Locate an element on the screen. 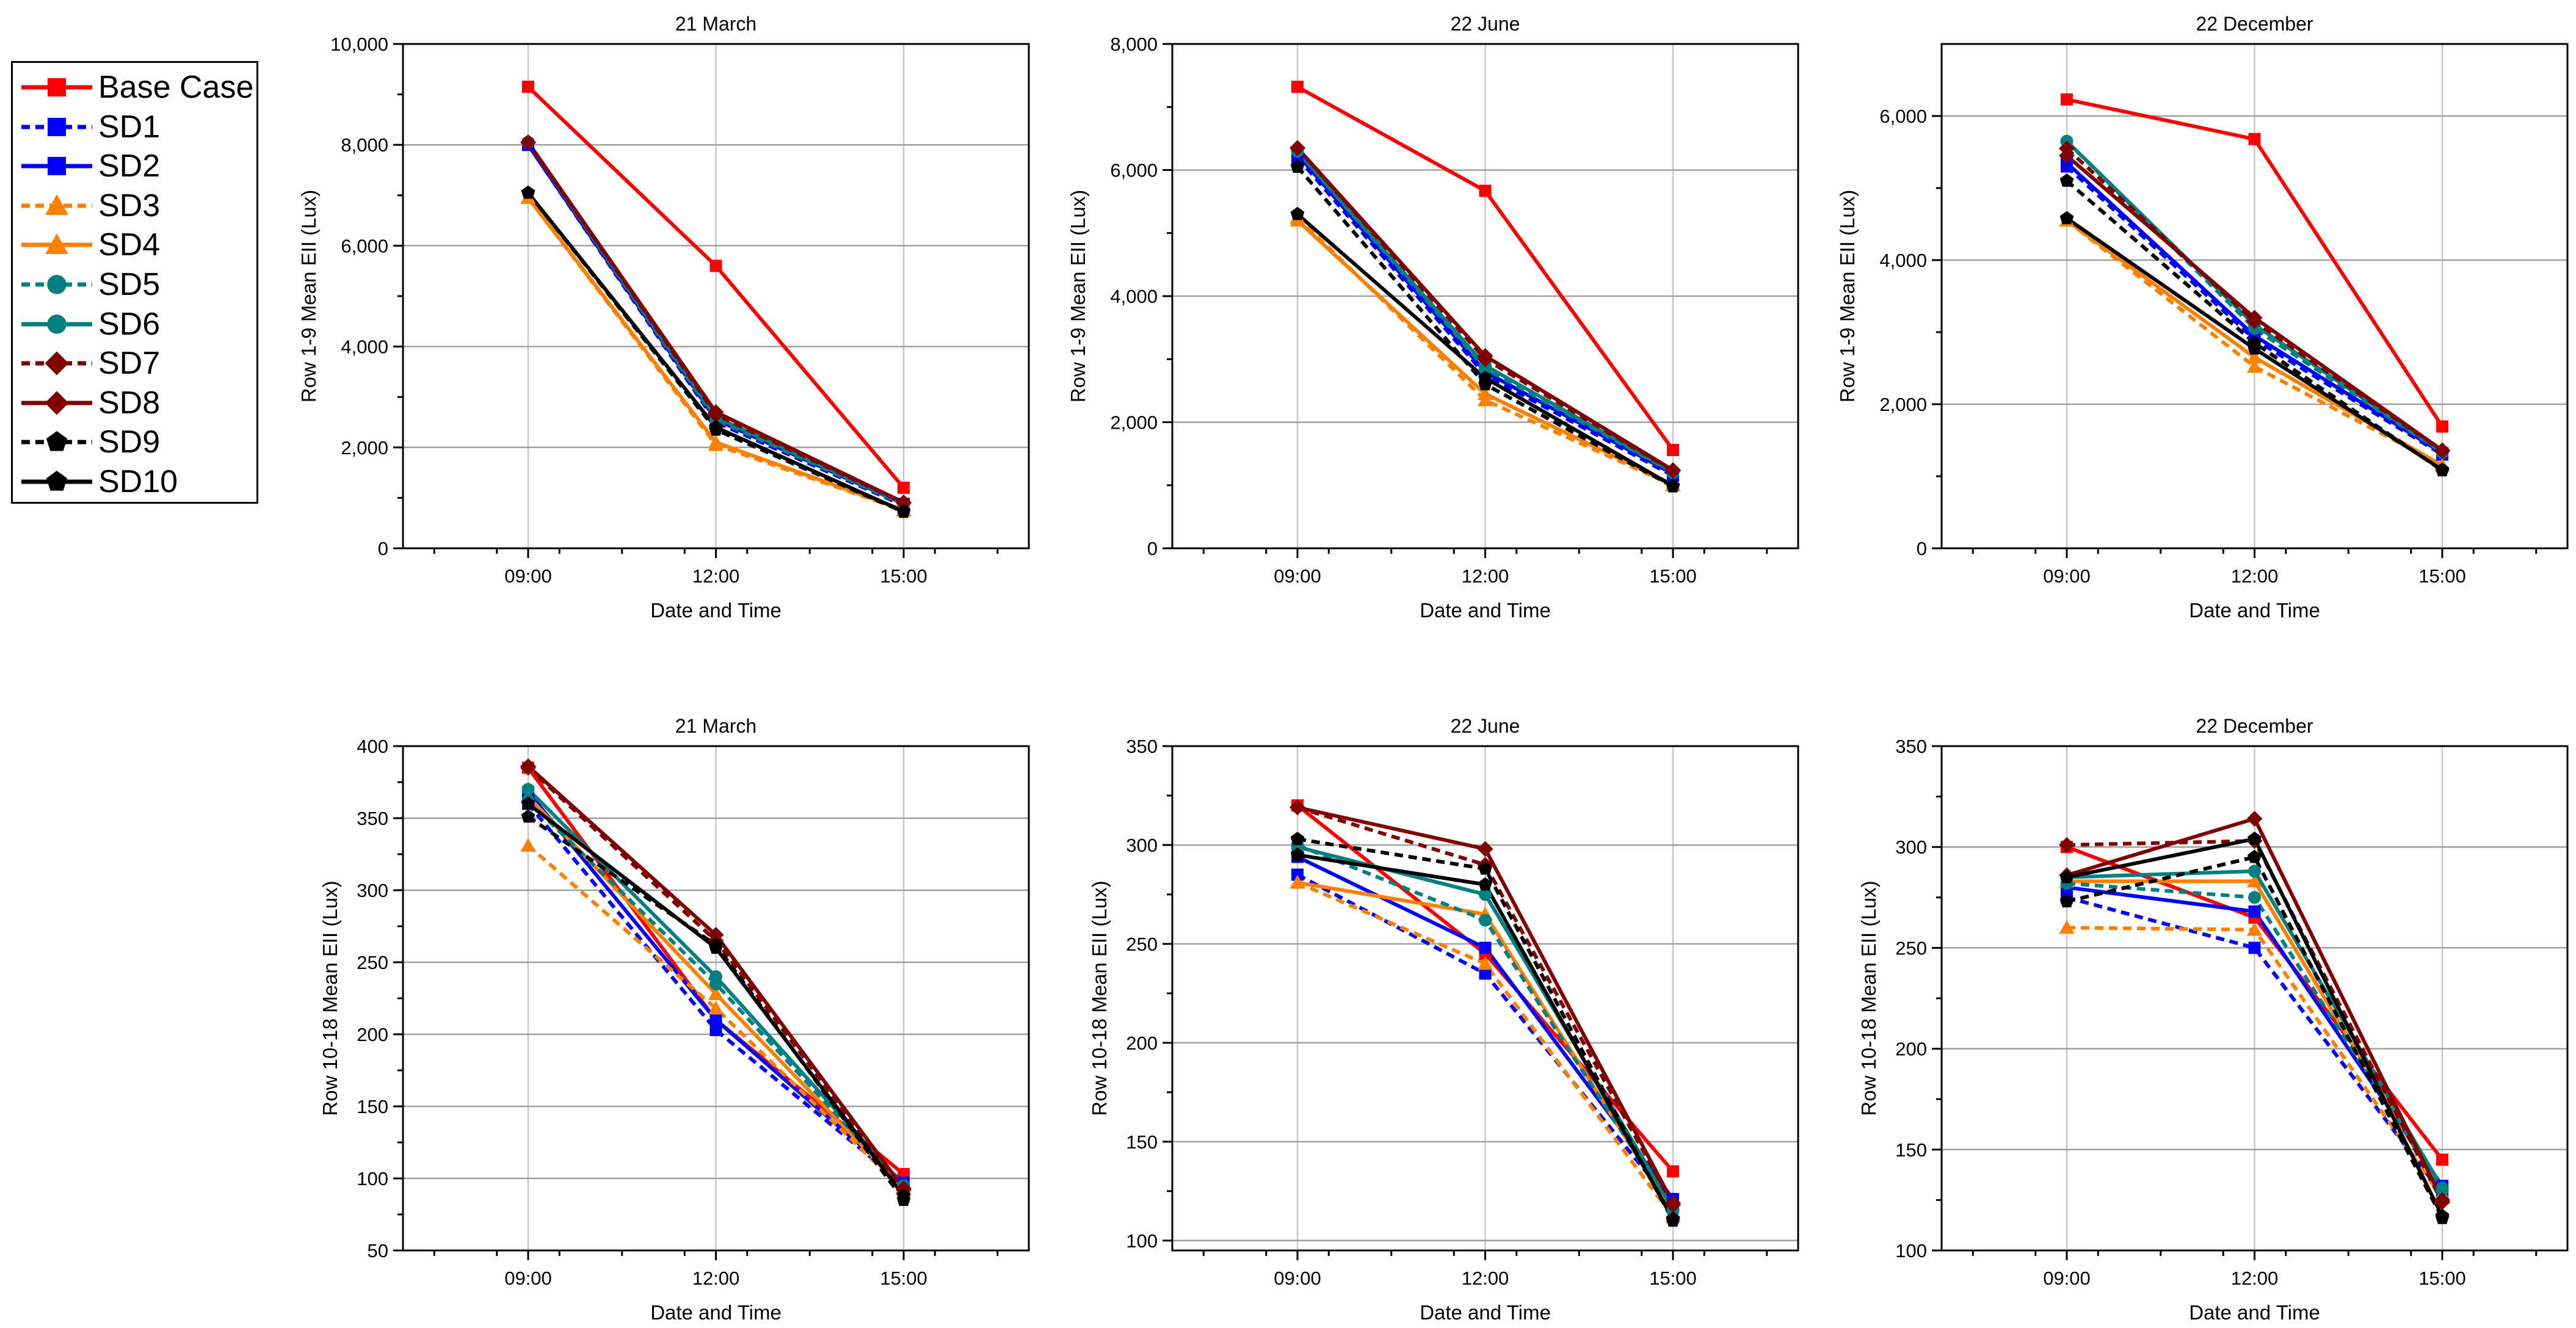  chart-title: 22 June is located at coordinates (1485, 24).